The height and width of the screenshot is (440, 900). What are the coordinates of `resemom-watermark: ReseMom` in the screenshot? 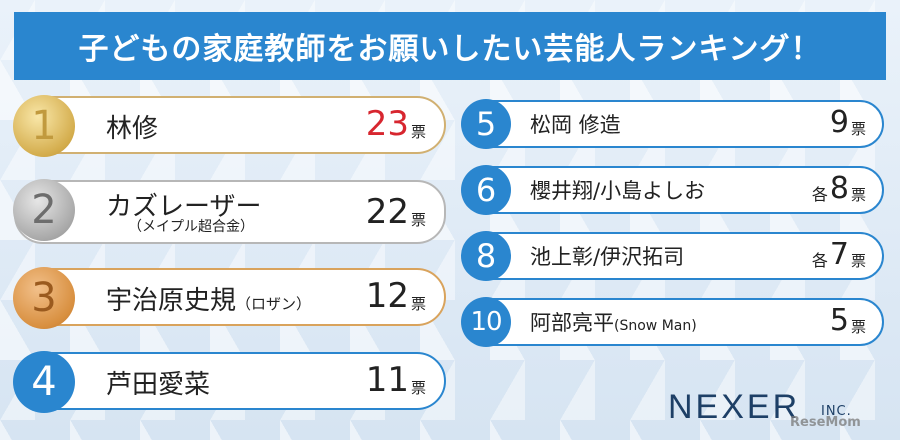 It's located at (825, 422).